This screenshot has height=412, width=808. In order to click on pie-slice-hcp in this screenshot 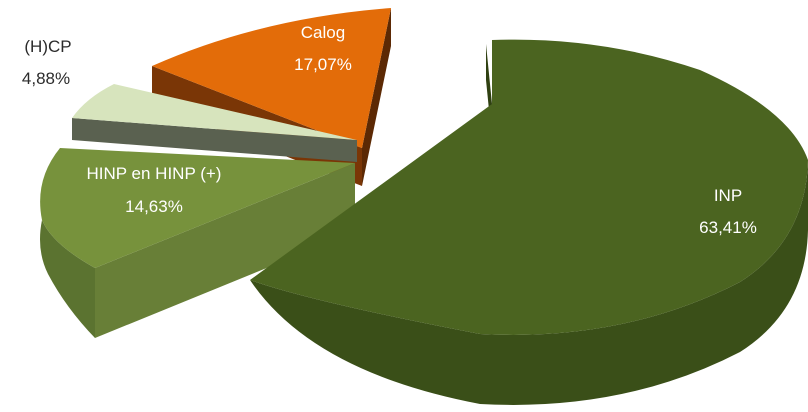, I will do `click(214, 123)`.